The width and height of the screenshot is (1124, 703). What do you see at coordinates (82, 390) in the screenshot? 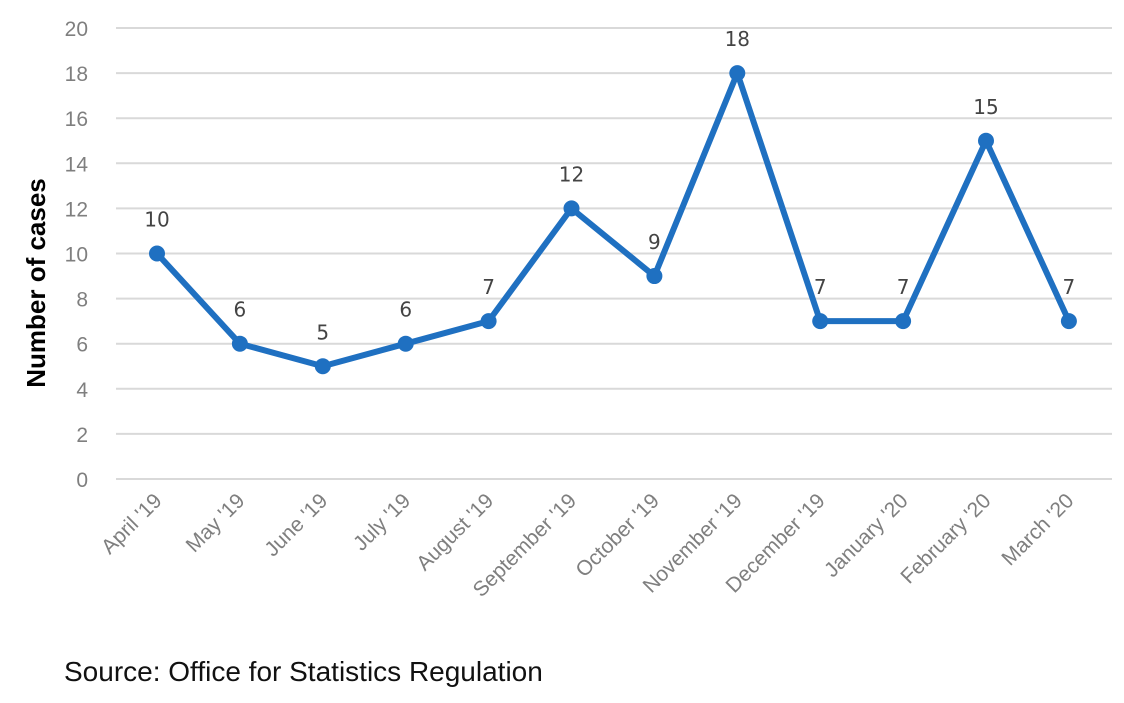
I see `y-tick-label: 4` at bounding box center [82, 390].